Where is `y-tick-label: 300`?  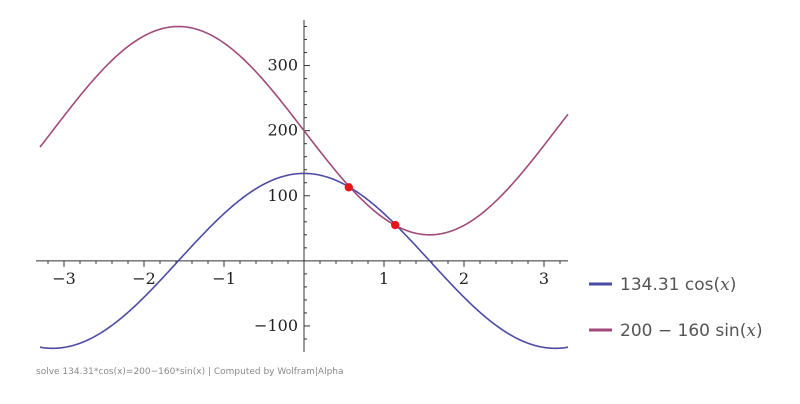 y-tick-label: 300 is located at coordinates (282, 65).